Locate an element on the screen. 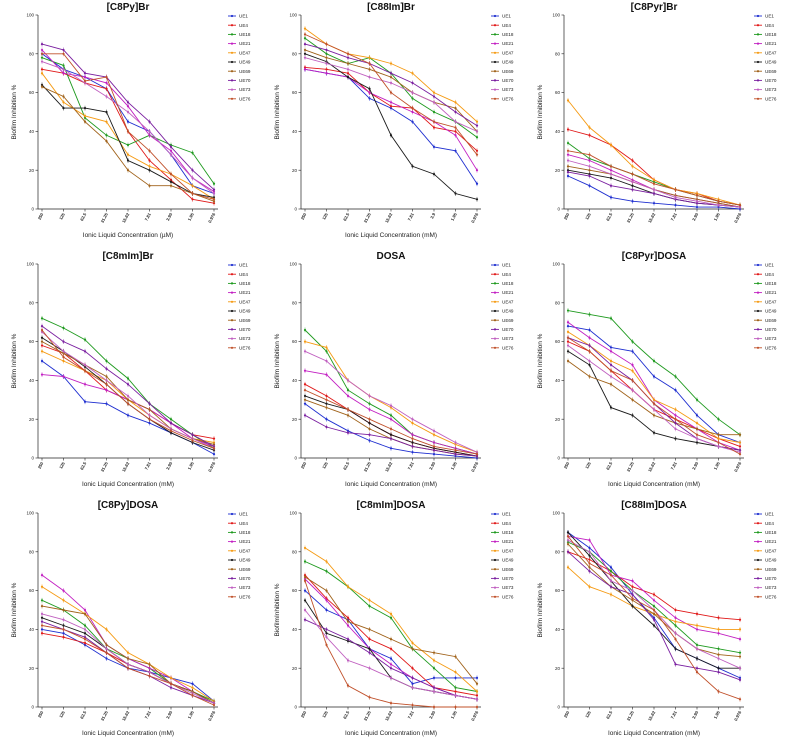  series-line-ue18 is located at coordinates (391, 626).